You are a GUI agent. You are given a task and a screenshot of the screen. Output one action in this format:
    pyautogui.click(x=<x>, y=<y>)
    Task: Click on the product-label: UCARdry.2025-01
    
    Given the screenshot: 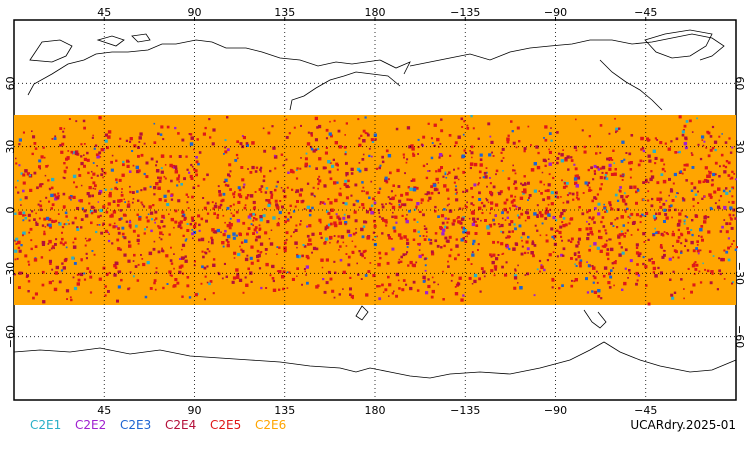 What is the action you would take?
    pyautogui.click(x=683, y=425)
    